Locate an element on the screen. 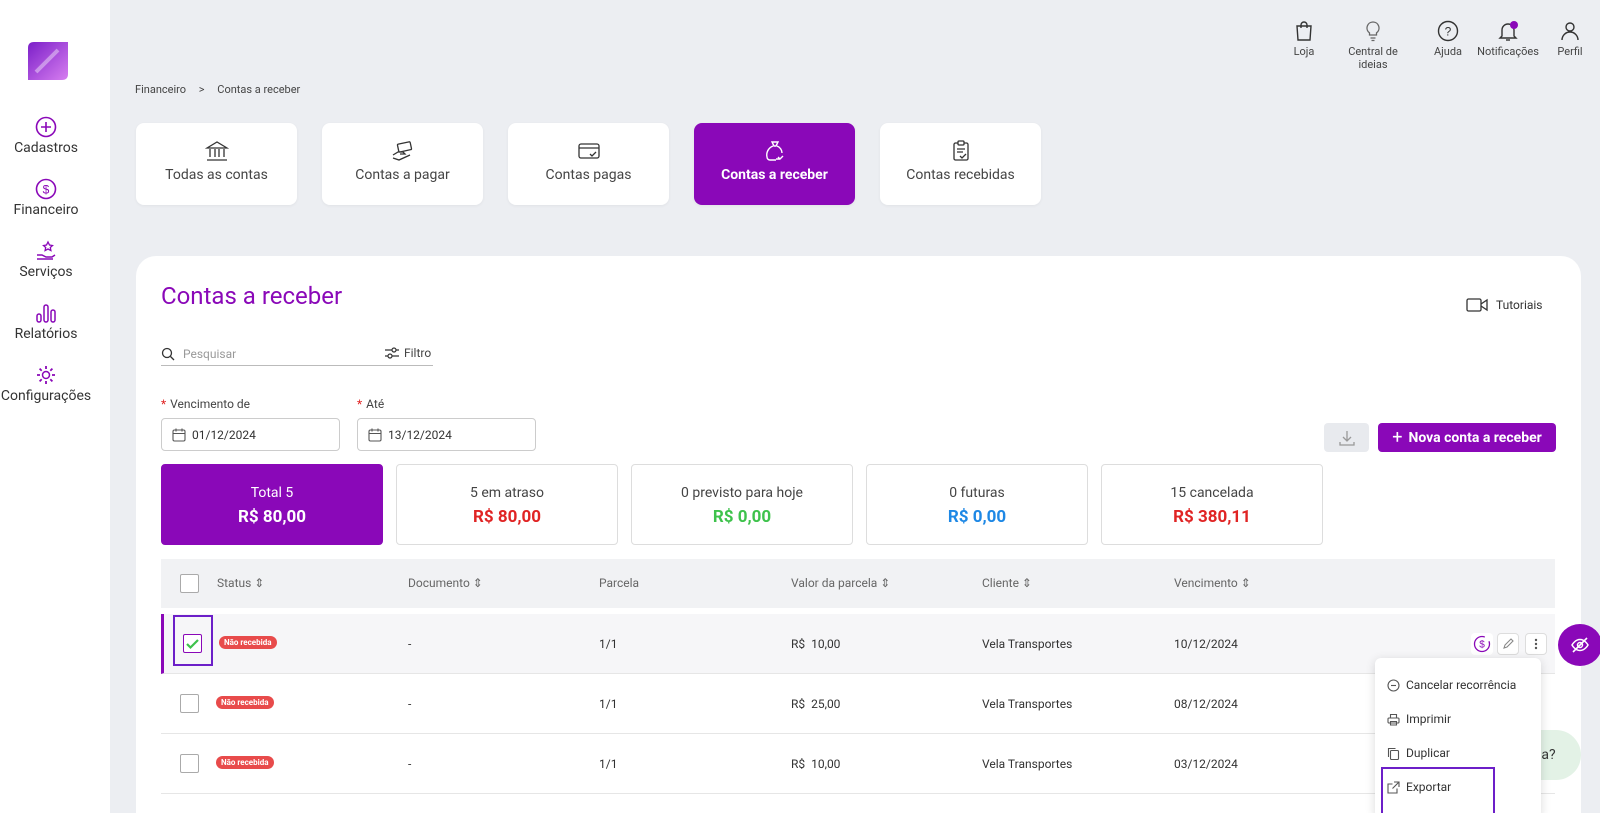 This screenshot has height=813, width=1600. menu-item-cancelar-recorrencia: Cancelar recorrência is located at coordinates (1451, 685).